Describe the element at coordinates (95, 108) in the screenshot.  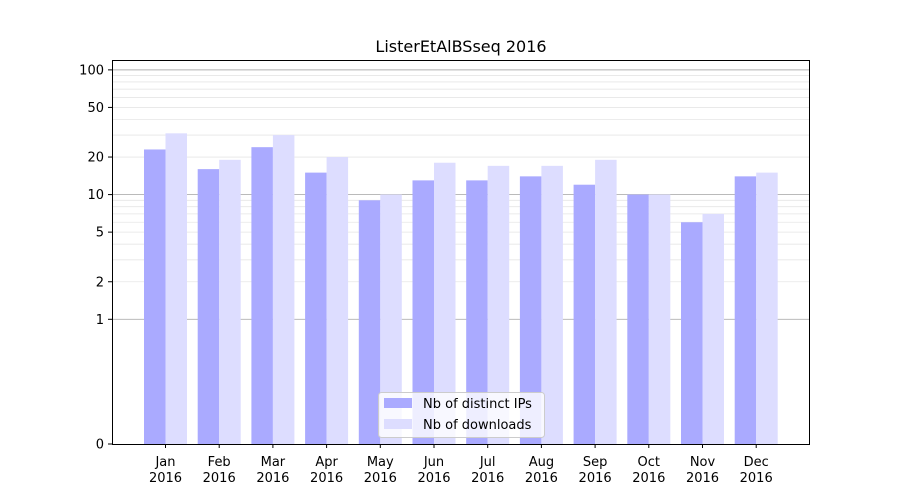
I see `y-tick-label: 50` at that location.